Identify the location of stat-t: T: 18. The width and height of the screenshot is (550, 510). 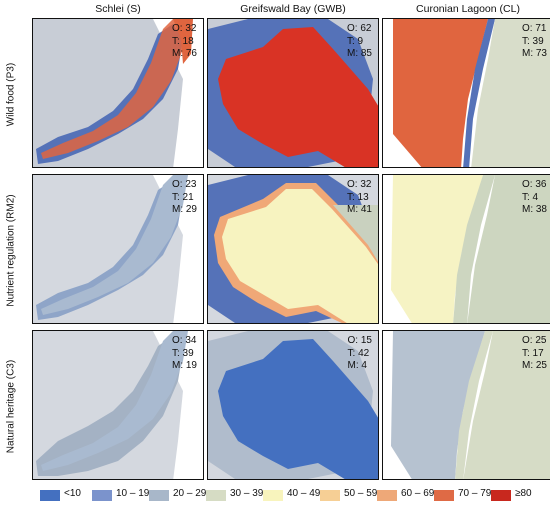
(182, 41).